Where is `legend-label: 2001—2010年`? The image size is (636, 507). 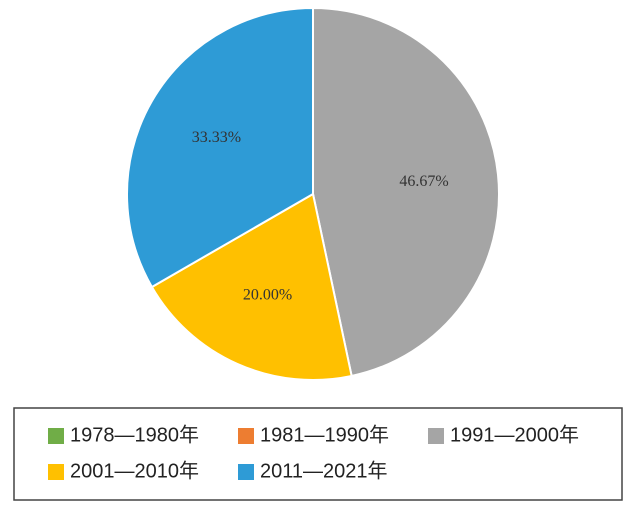
legend-label: 2001—2010年 is located at coordinates (134, 470).